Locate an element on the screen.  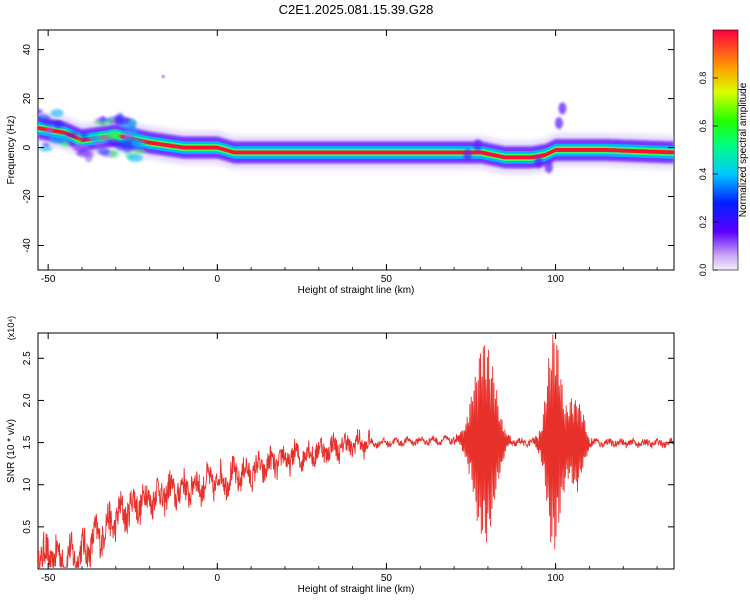
spectrogram-x-tick-label: 100 is located at coordinates (555, 279).